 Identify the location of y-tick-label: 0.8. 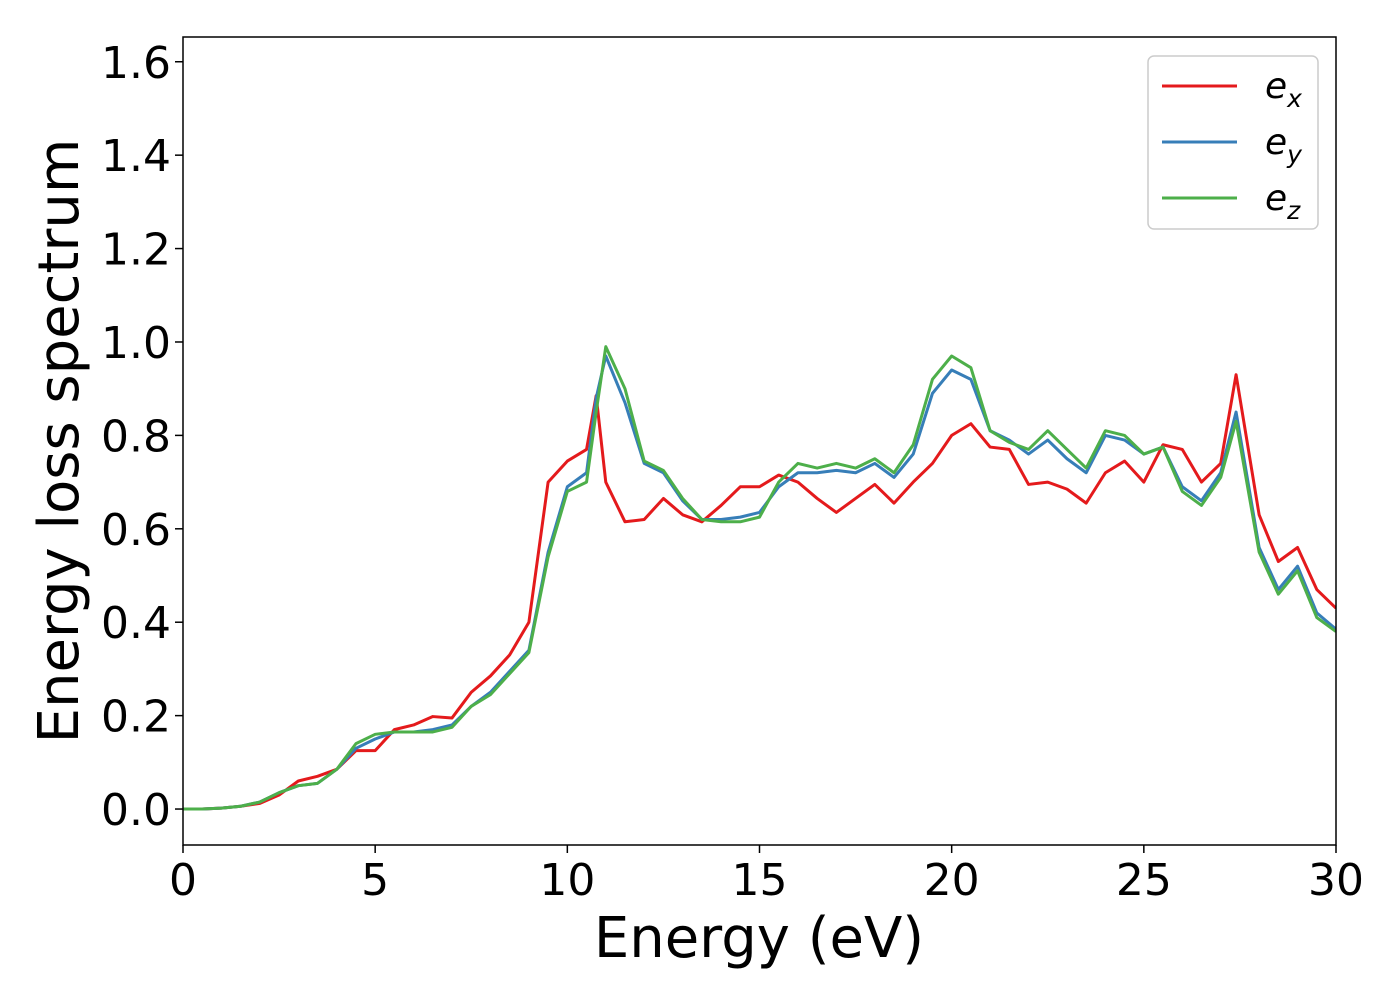
(136, 436).